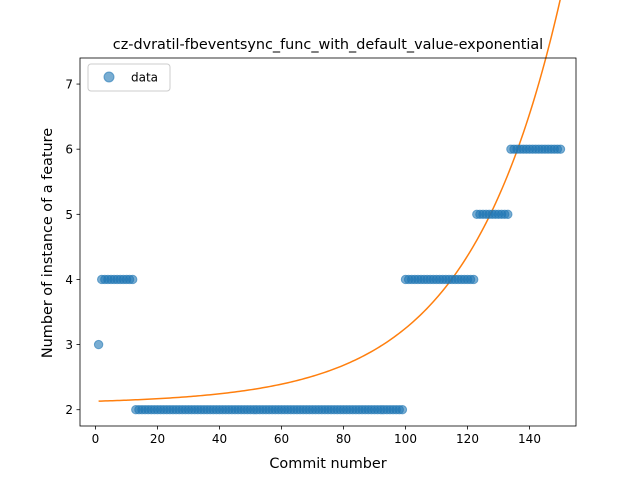 The height and width of the screenshot is (480, 640). Describe the element at coordinates (281, 439) in the screenshot. I see `x-tick-label: 60` at that location.